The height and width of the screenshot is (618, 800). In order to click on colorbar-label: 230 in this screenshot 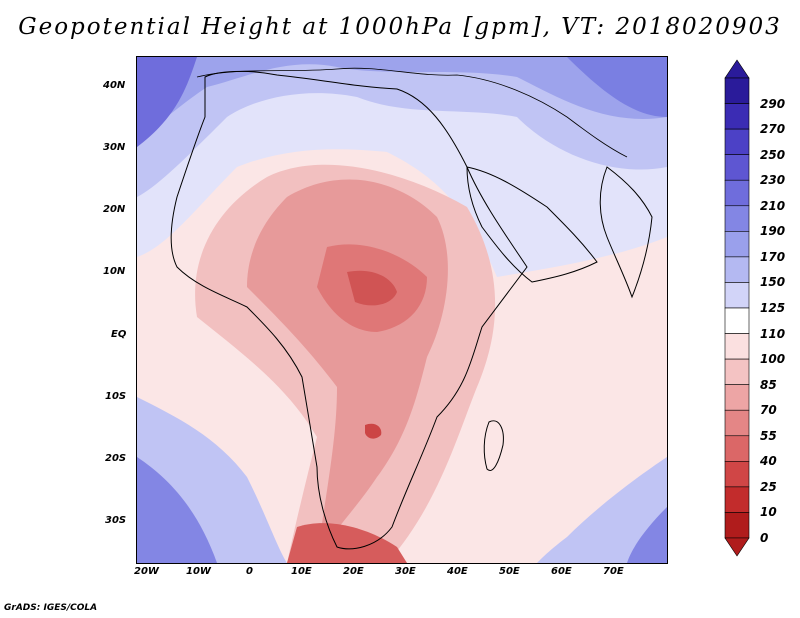, I will do `click(773, 180)`.